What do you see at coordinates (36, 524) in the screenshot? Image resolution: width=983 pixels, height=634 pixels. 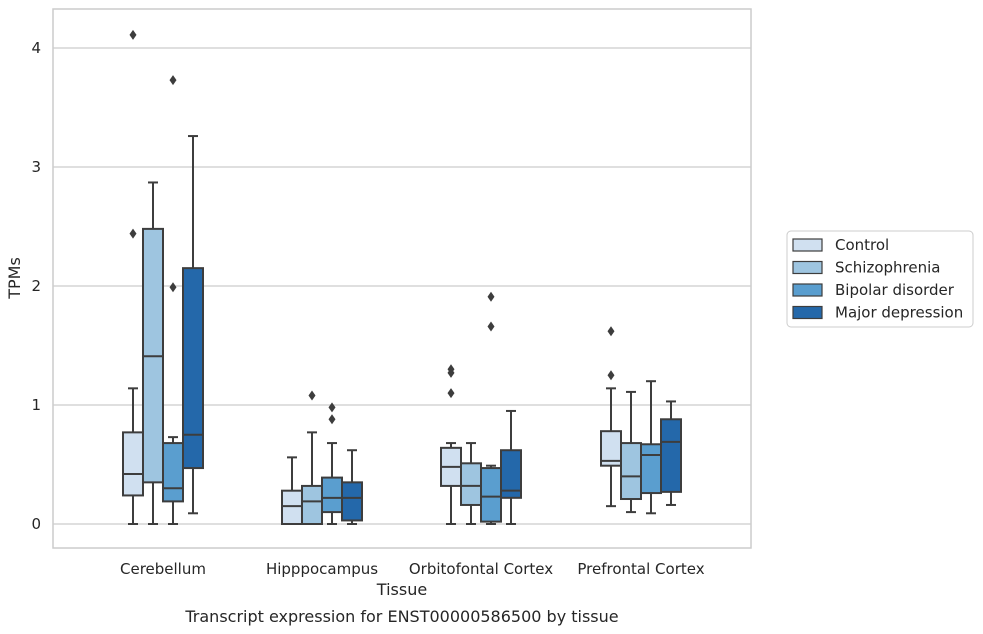 I see `y-tick-label-0: 0` at bounding box center [36, 524].